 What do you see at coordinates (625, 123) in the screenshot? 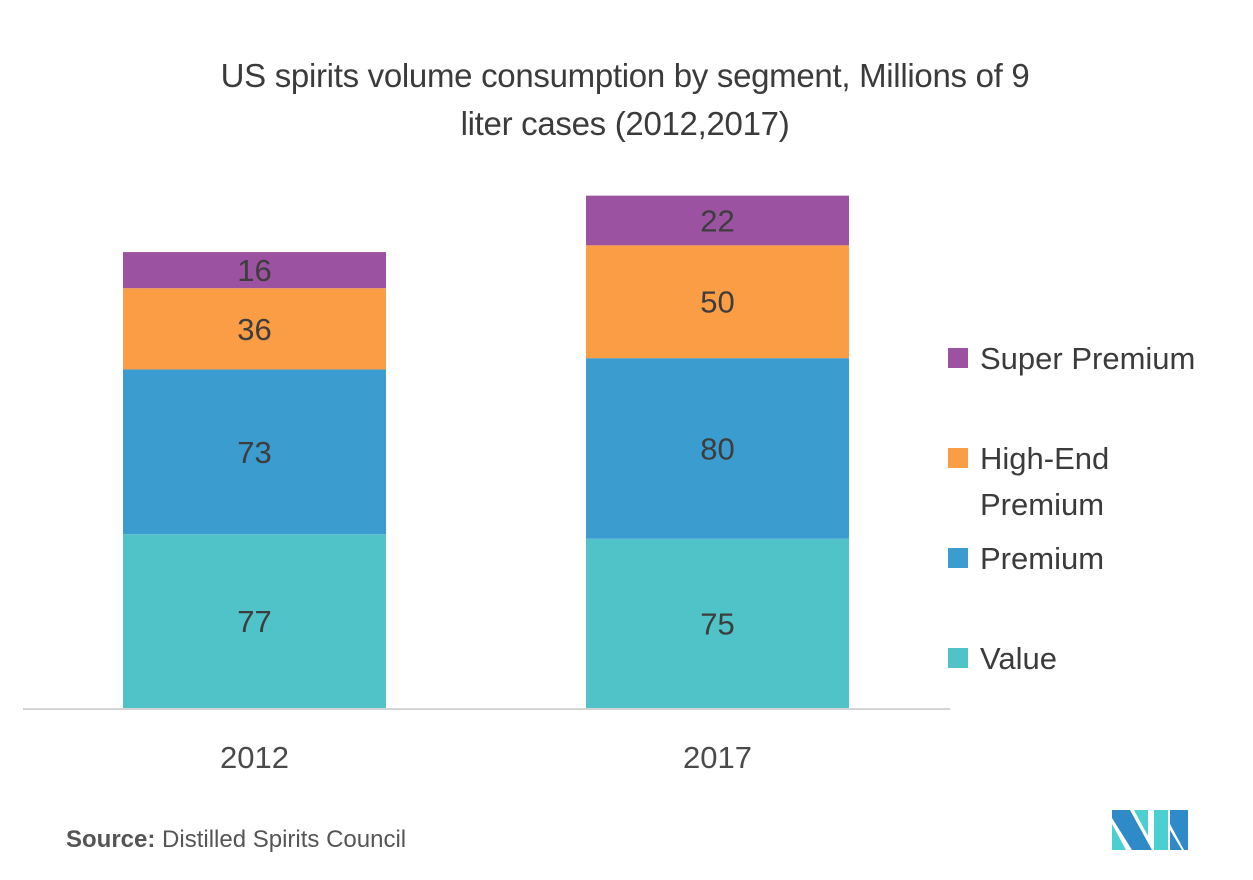
I see `chart-title-line-2: liter cases (2012,2017)` at bounding box center [625, 123].